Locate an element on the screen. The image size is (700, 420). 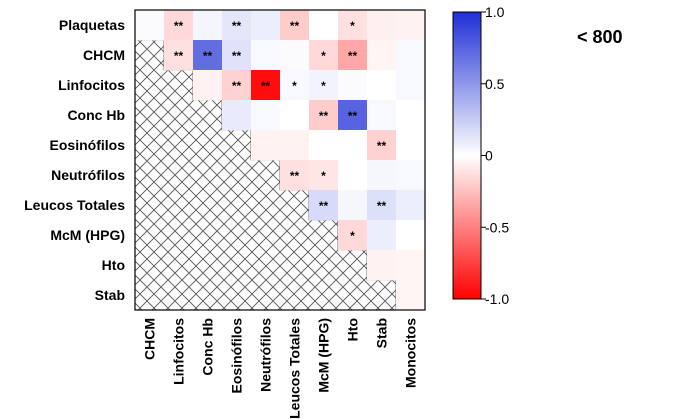
row-label: McM (HPG) is located at coordinates (87, 235).